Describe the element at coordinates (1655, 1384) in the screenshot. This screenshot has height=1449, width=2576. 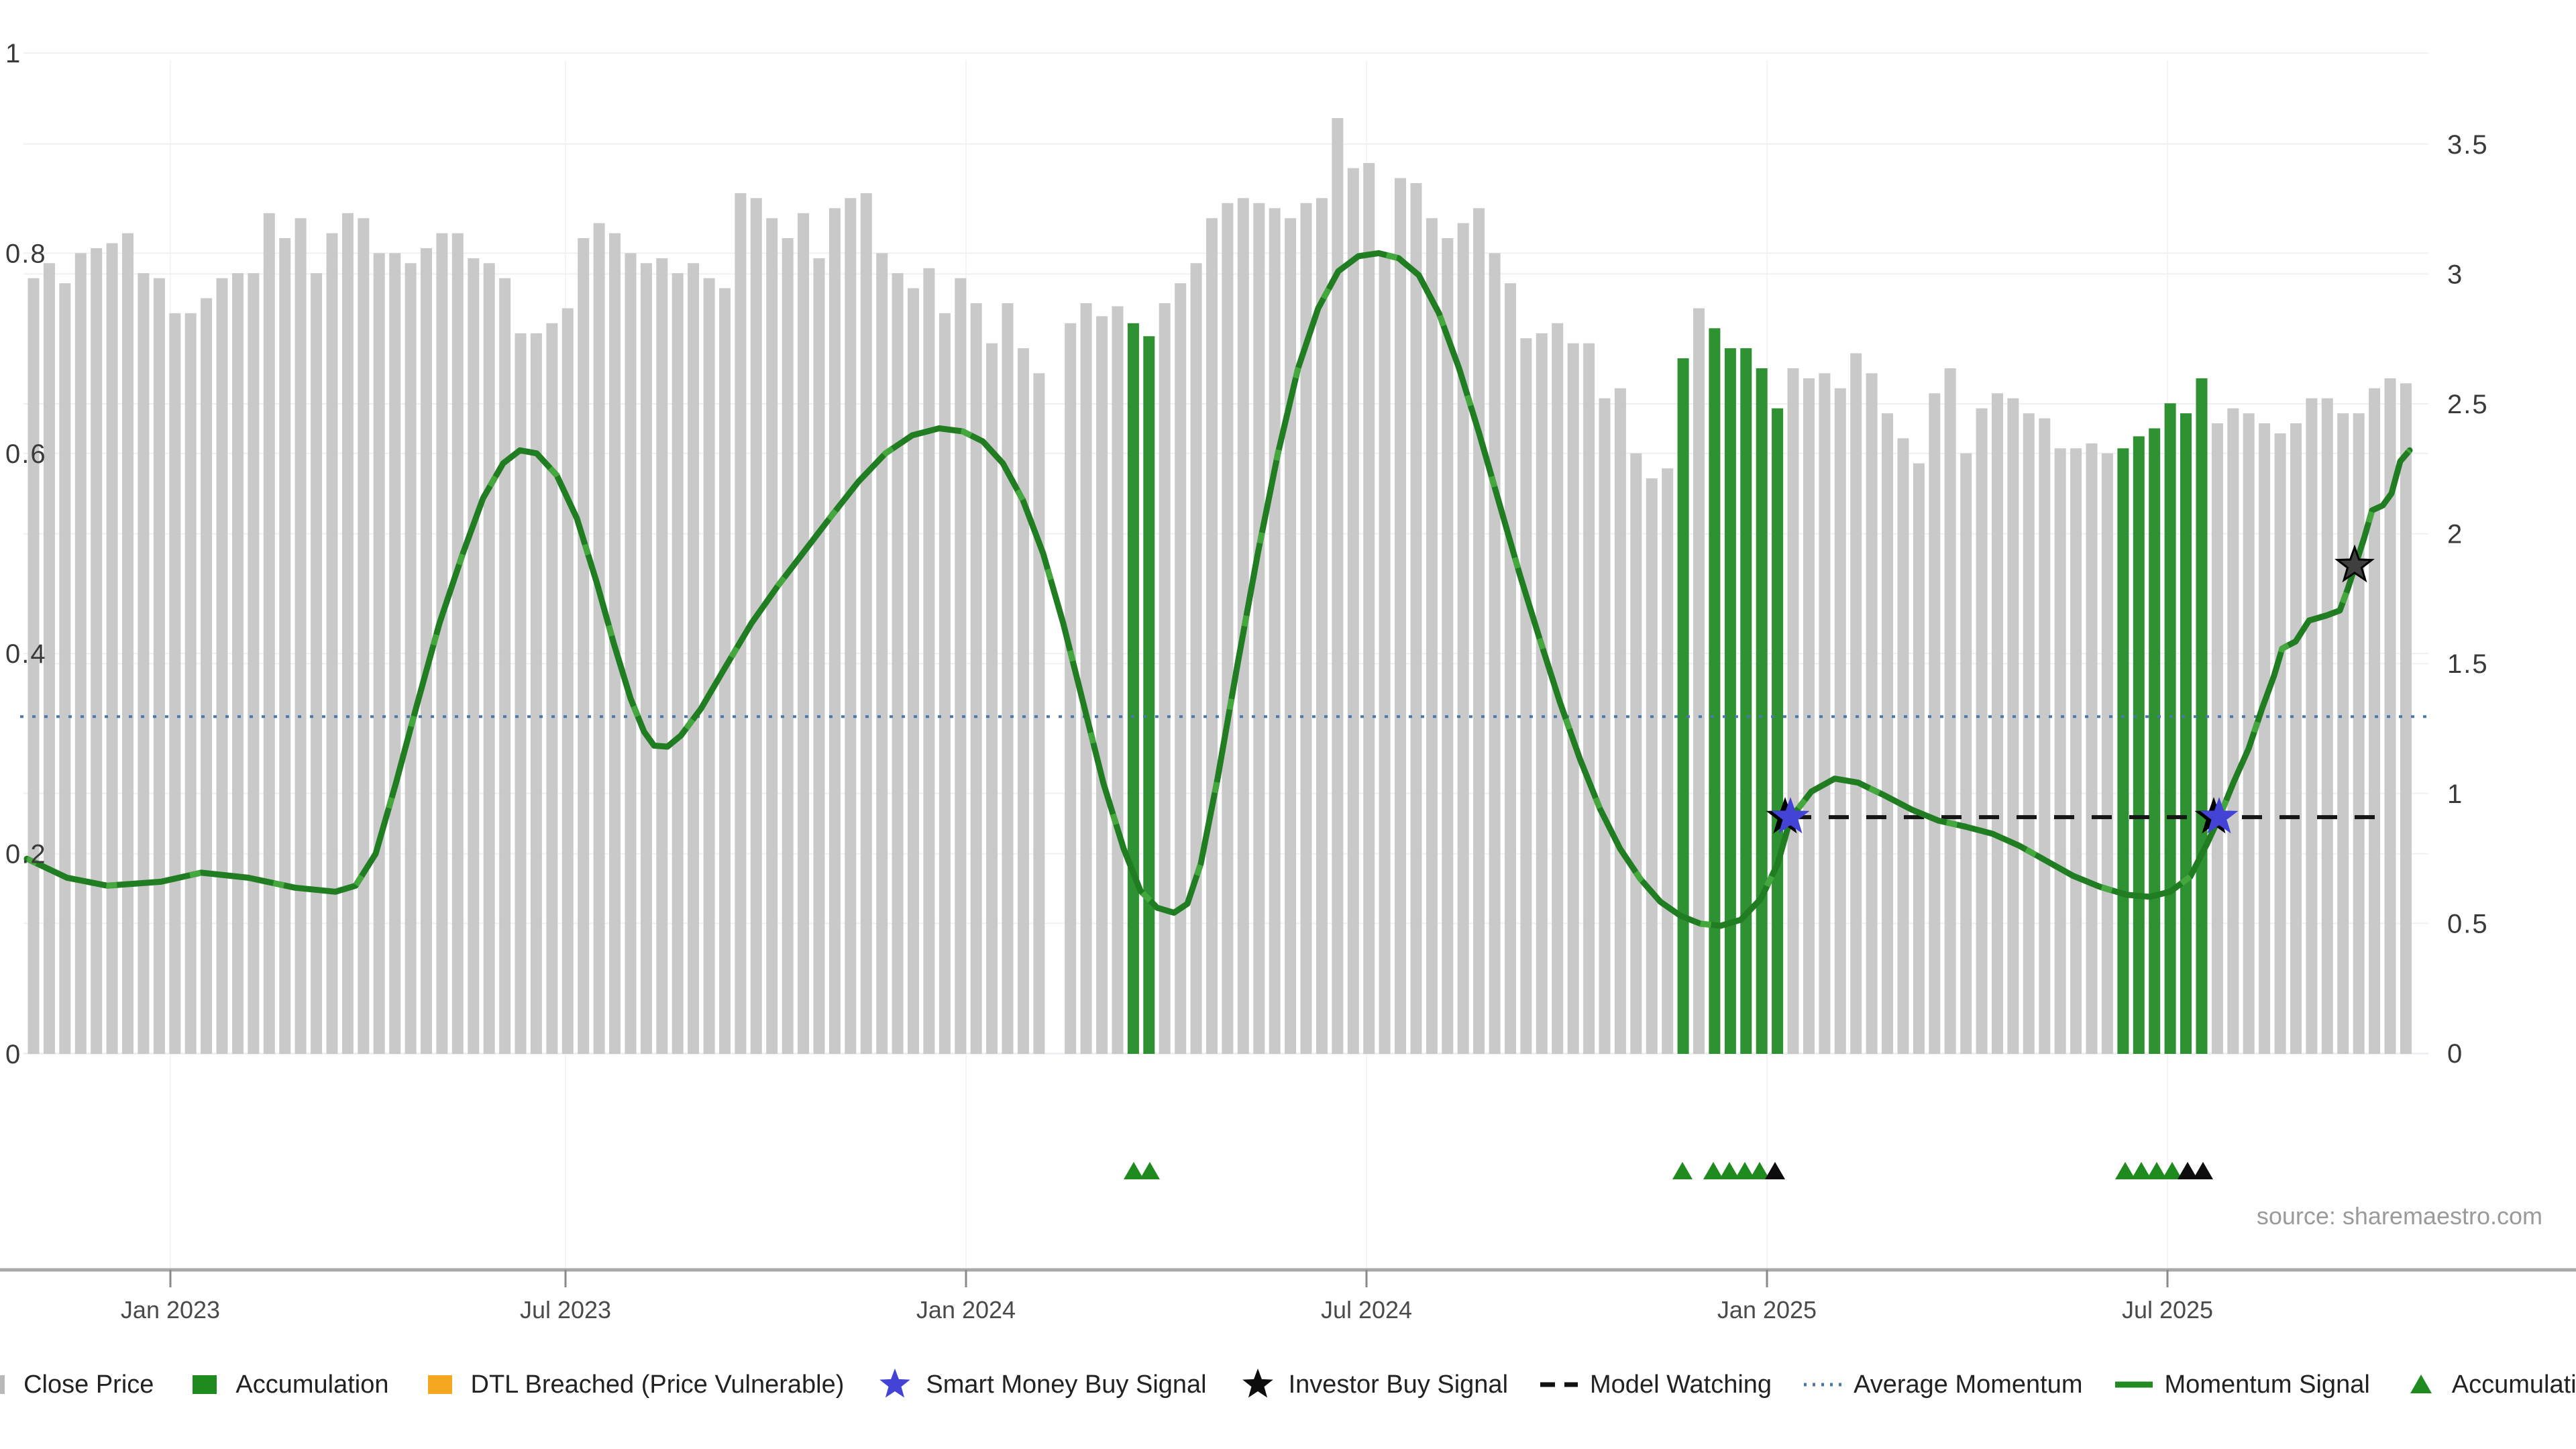
I see `legend-item-model-watching: Model Watching` at that location.